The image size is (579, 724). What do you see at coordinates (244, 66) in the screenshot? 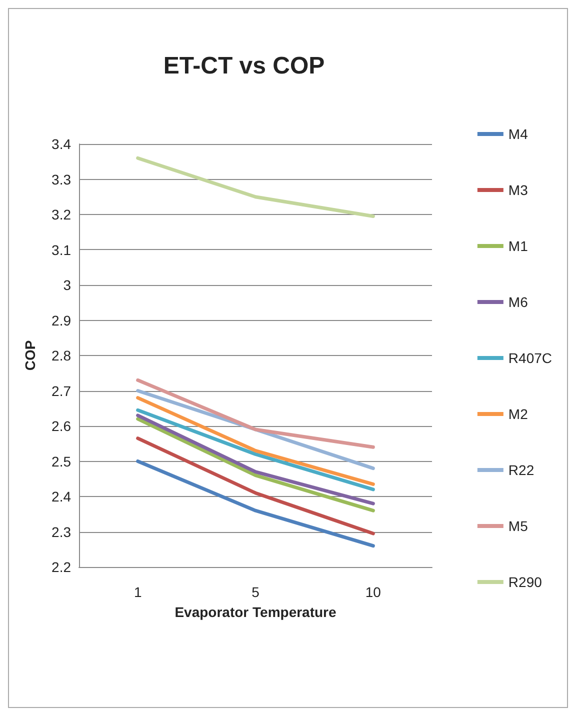
I see `chart-title: ET-CT vs COP` at bounding box center [244, 66].